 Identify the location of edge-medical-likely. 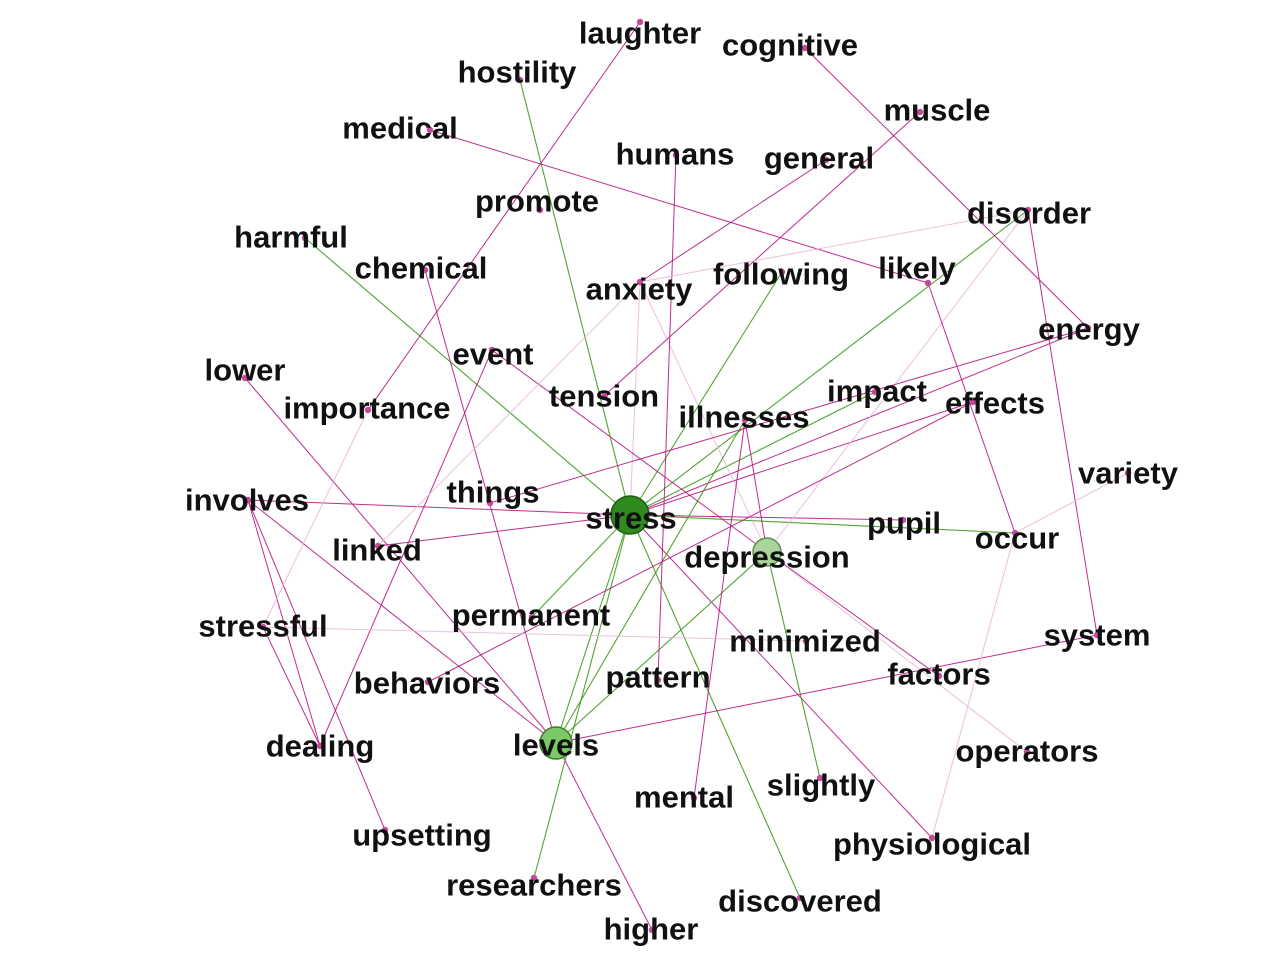
(679, 206).